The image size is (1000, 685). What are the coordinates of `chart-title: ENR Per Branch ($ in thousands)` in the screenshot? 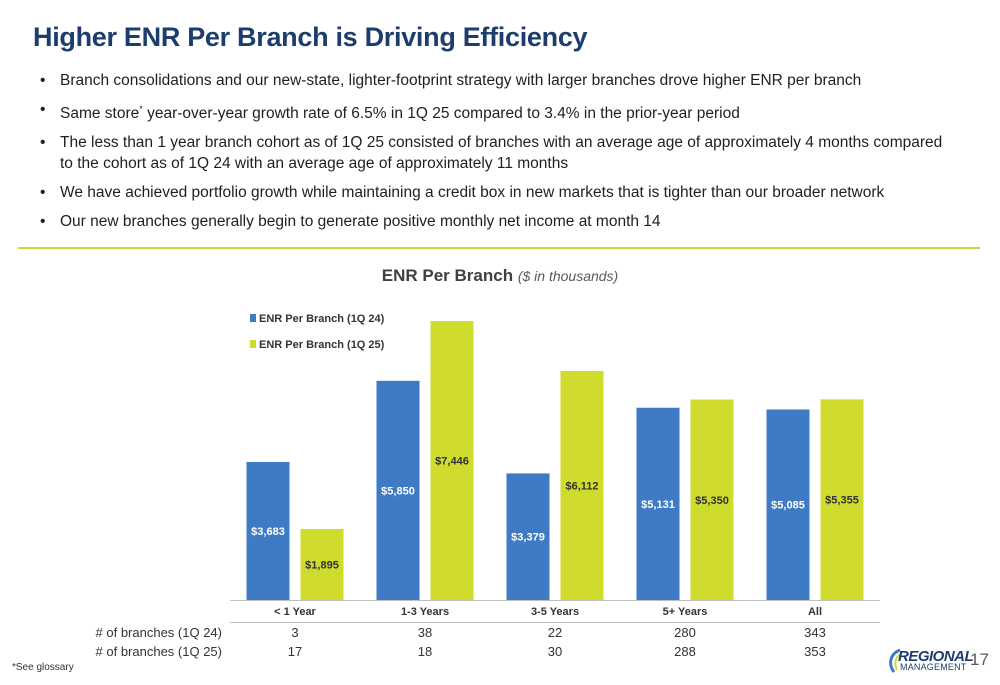 It's located at (500, 276).